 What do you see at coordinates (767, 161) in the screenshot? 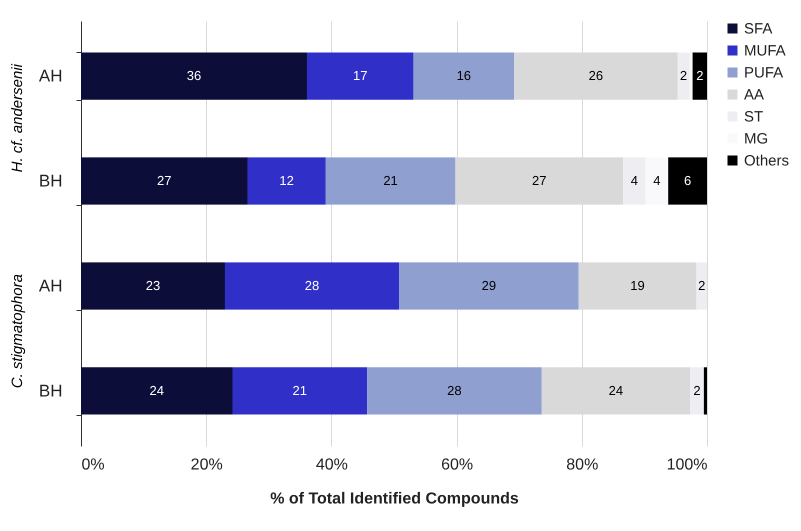
I see `legend-label: Others` at bounding box center [767, 161].